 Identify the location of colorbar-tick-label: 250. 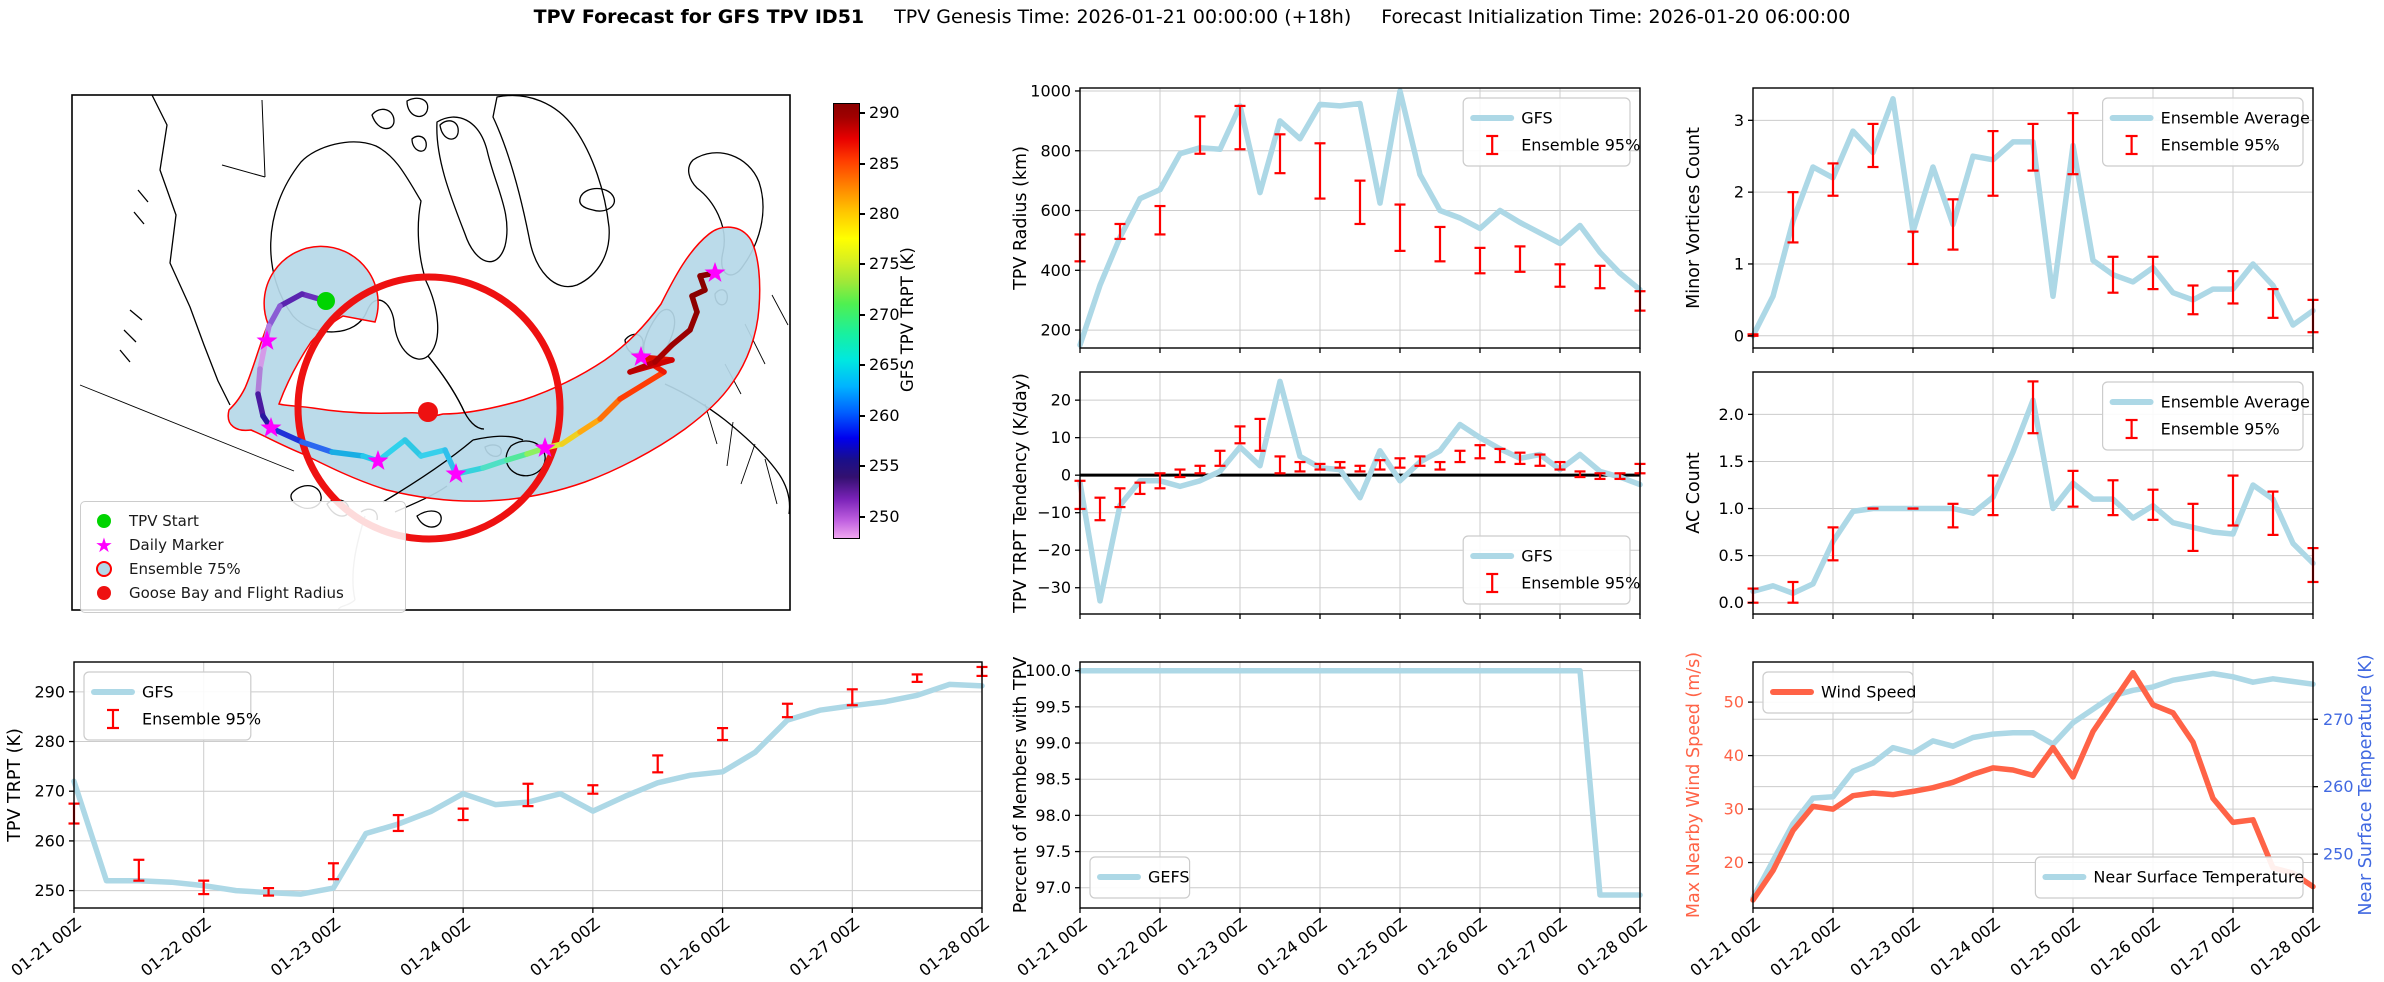
(884, 516).